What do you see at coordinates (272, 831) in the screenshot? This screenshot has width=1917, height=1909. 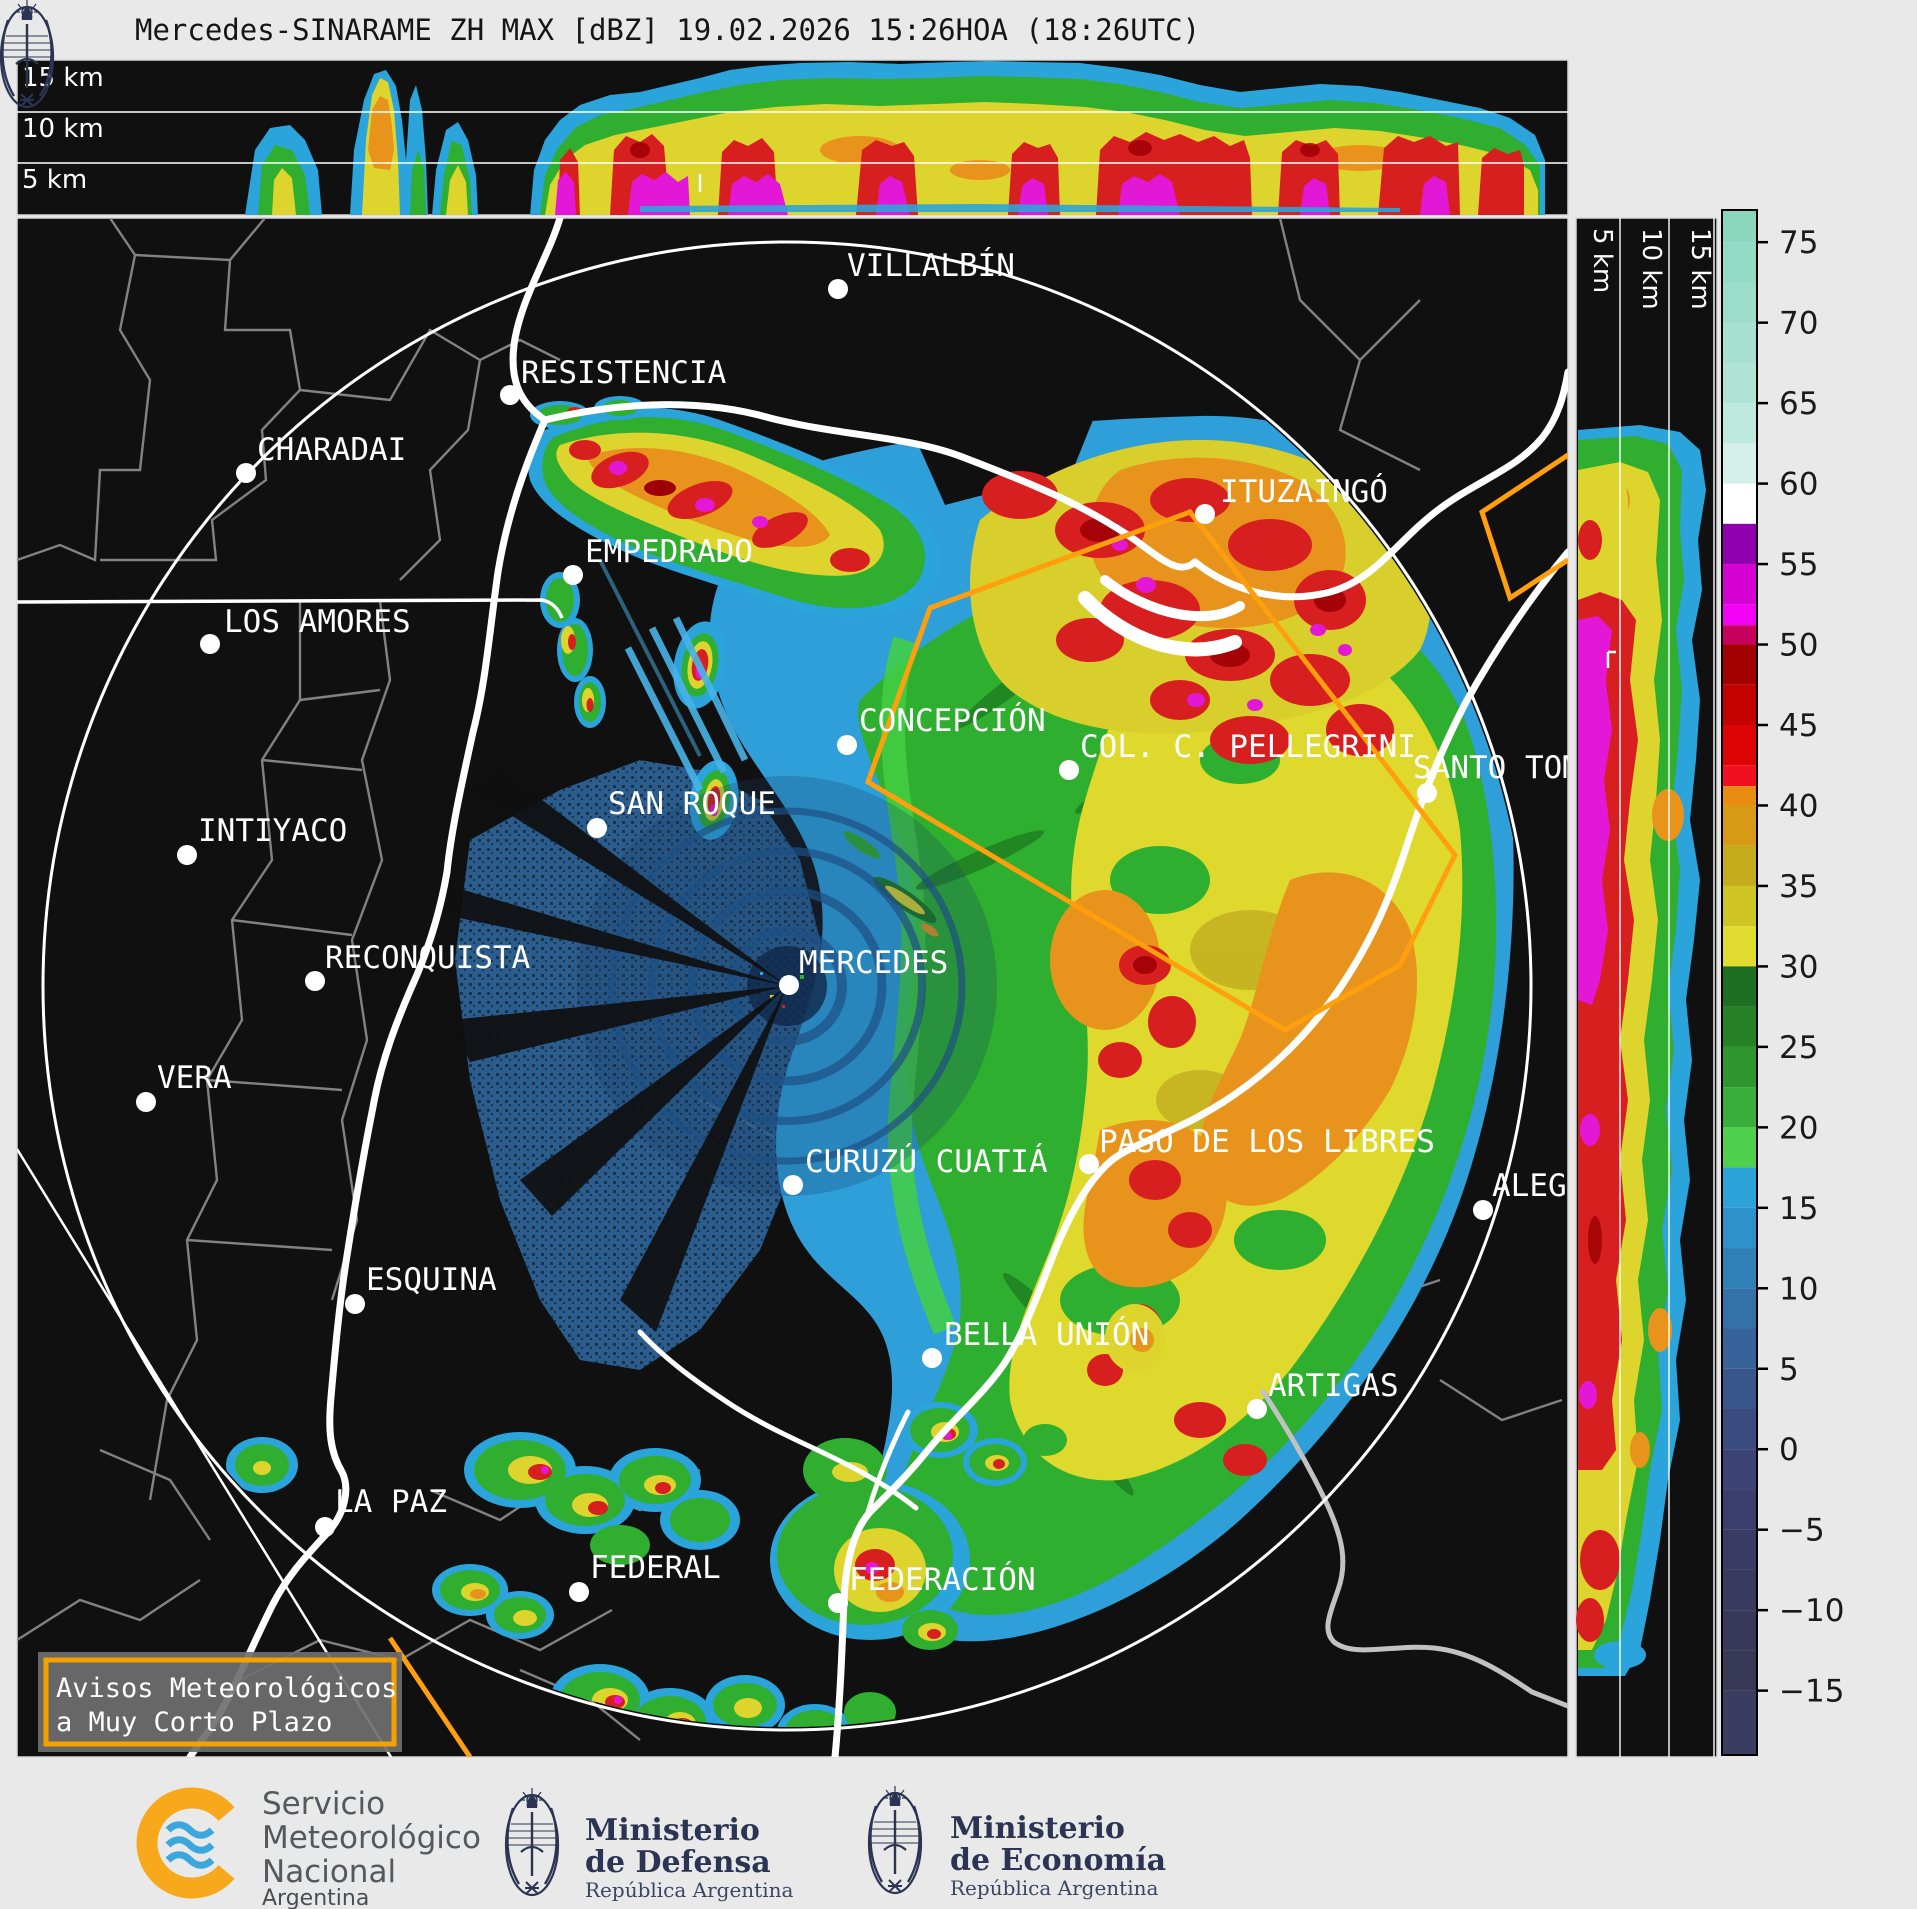 I see `city-label: INTIYACO` at bounding box center [272, 831].